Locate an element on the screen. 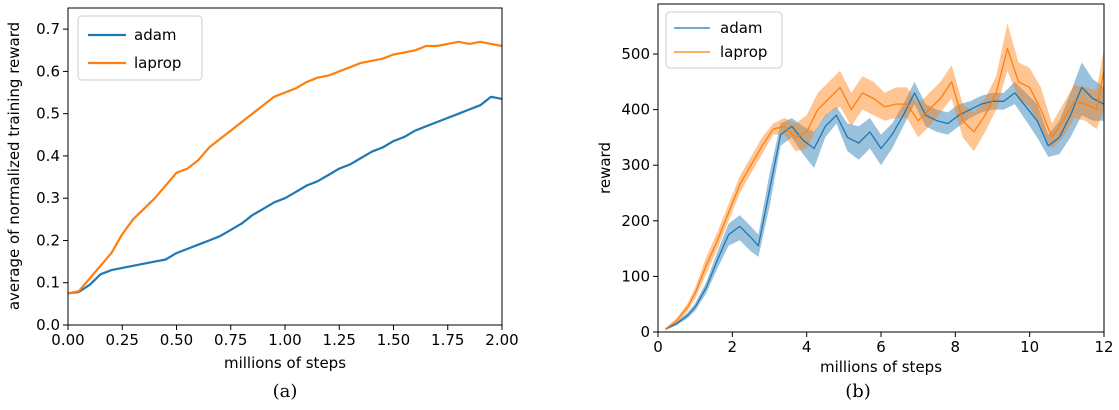 This screenshot has width=1119, height=410. x-tick-label: 1.25 is located at coordinates (339, 340).